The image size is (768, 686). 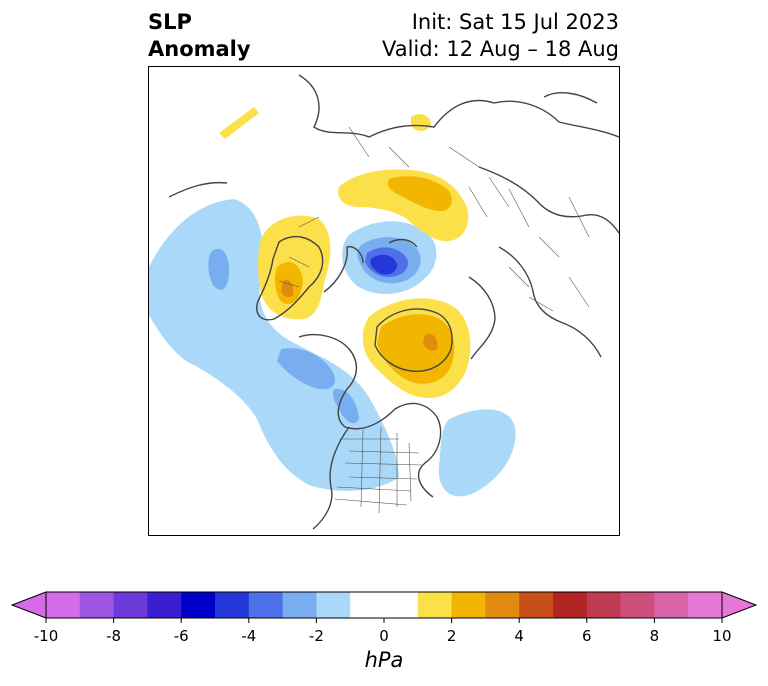 What do you see at coordinates (451, 636) in the screenshot?
I see `colorbar-tick-label: 2` at bounding box center [451, 636].